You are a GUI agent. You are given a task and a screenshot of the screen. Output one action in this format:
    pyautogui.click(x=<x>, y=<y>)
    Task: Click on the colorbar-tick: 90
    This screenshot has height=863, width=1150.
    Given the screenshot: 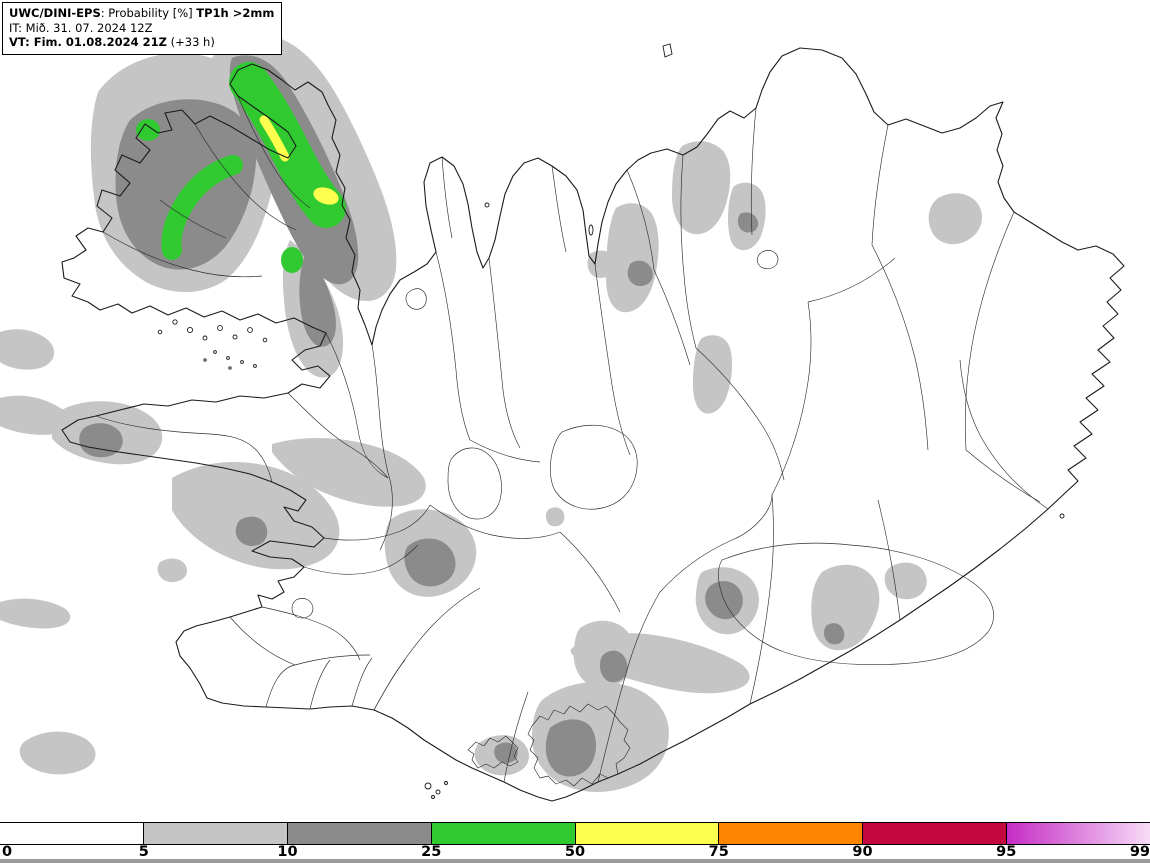 What is the action you would take?
    pyautogui.click(x=862, y=852)
    